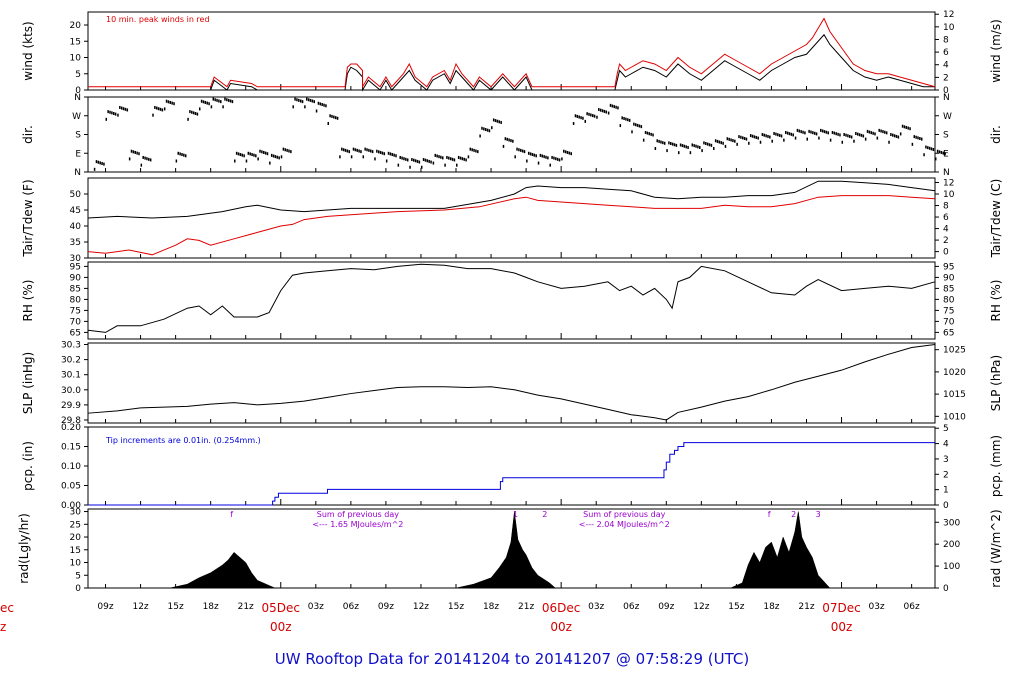  Describe the element at coordinates (948, 15) in the screenshot. I see `tick-label: 12` at that location.